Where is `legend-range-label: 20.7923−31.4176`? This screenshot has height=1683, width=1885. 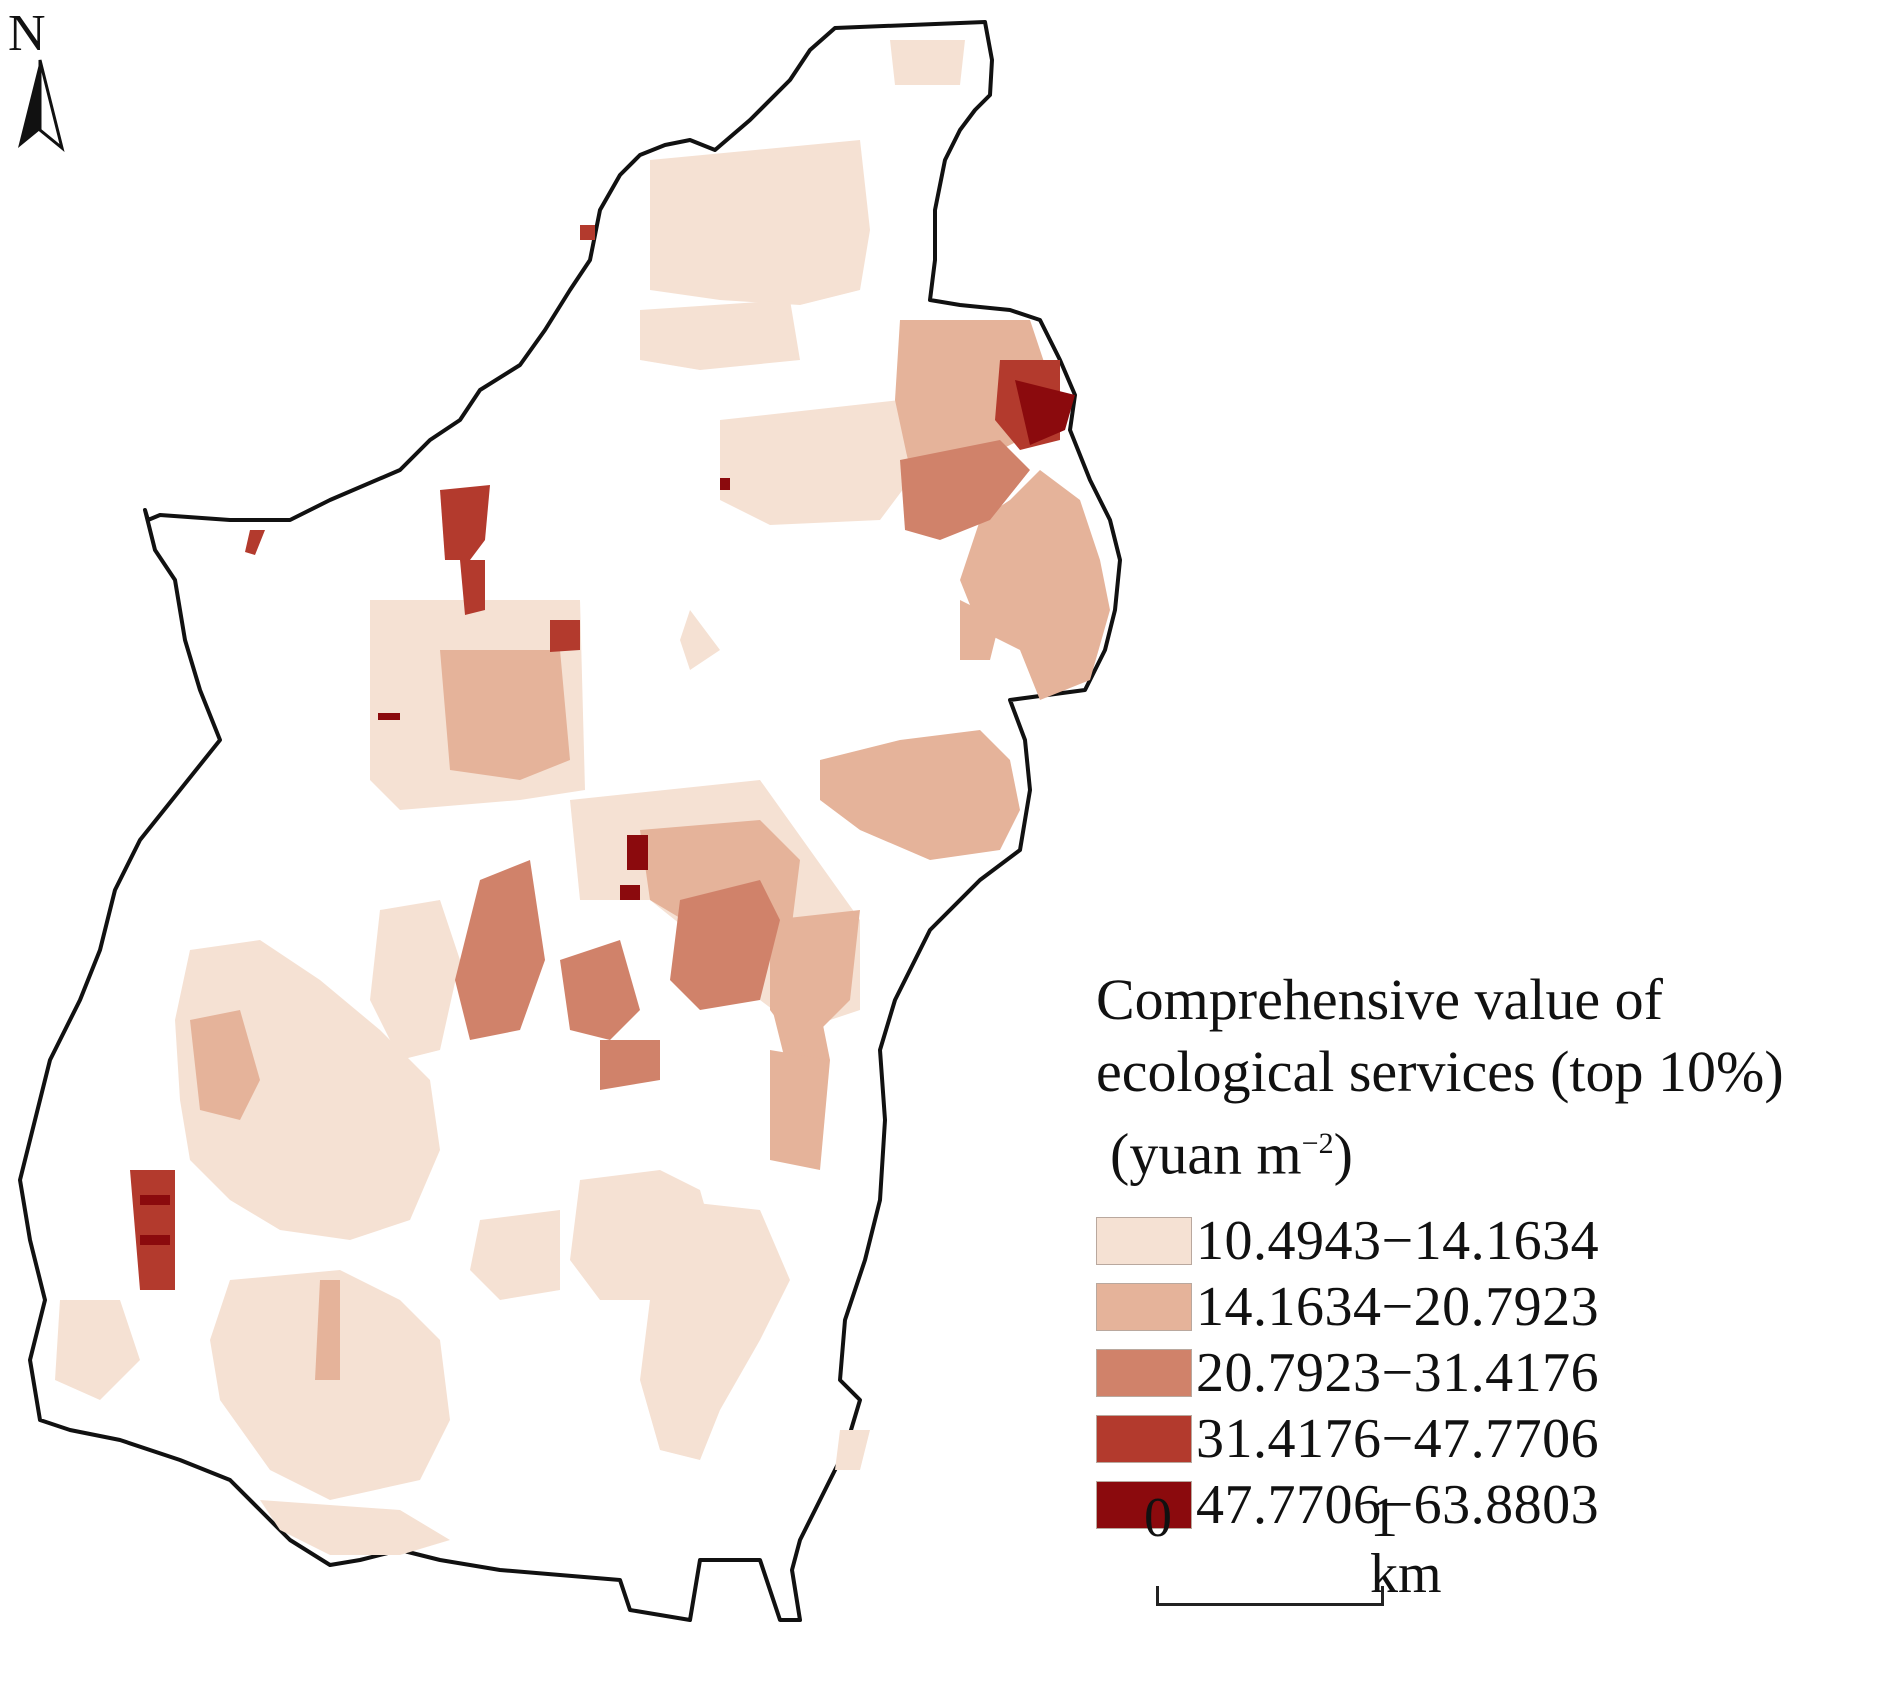 legend-range-label: 20.7923−31.4176 is located at coordinates (1398, 1373).